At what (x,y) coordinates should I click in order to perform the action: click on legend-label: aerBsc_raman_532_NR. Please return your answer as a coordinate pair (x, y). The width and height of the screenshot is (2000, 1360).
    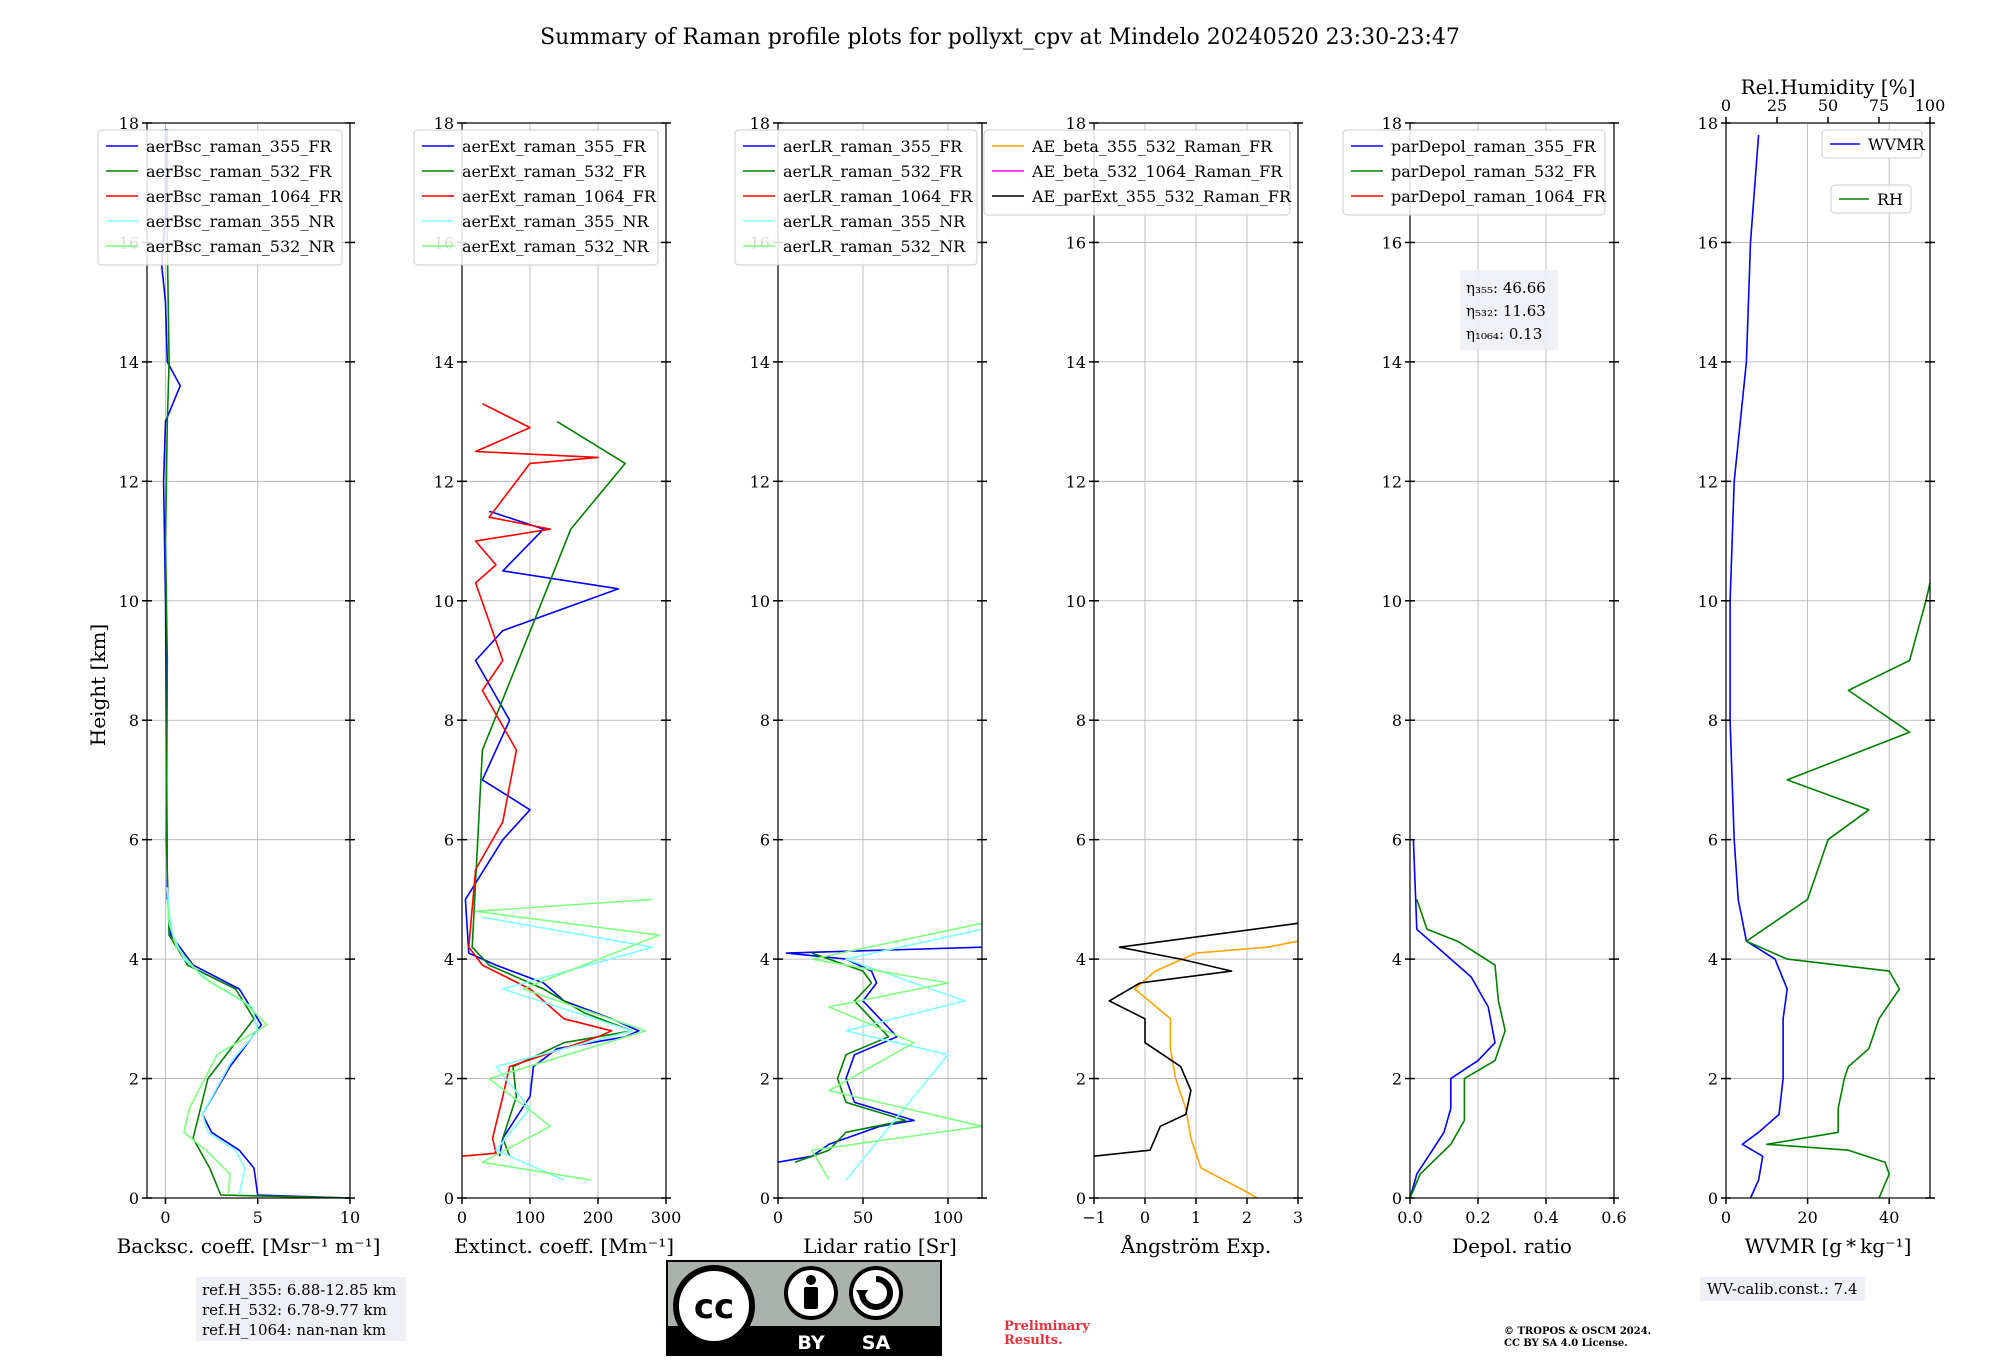
    Looking at the image, I should click on (240, 246).